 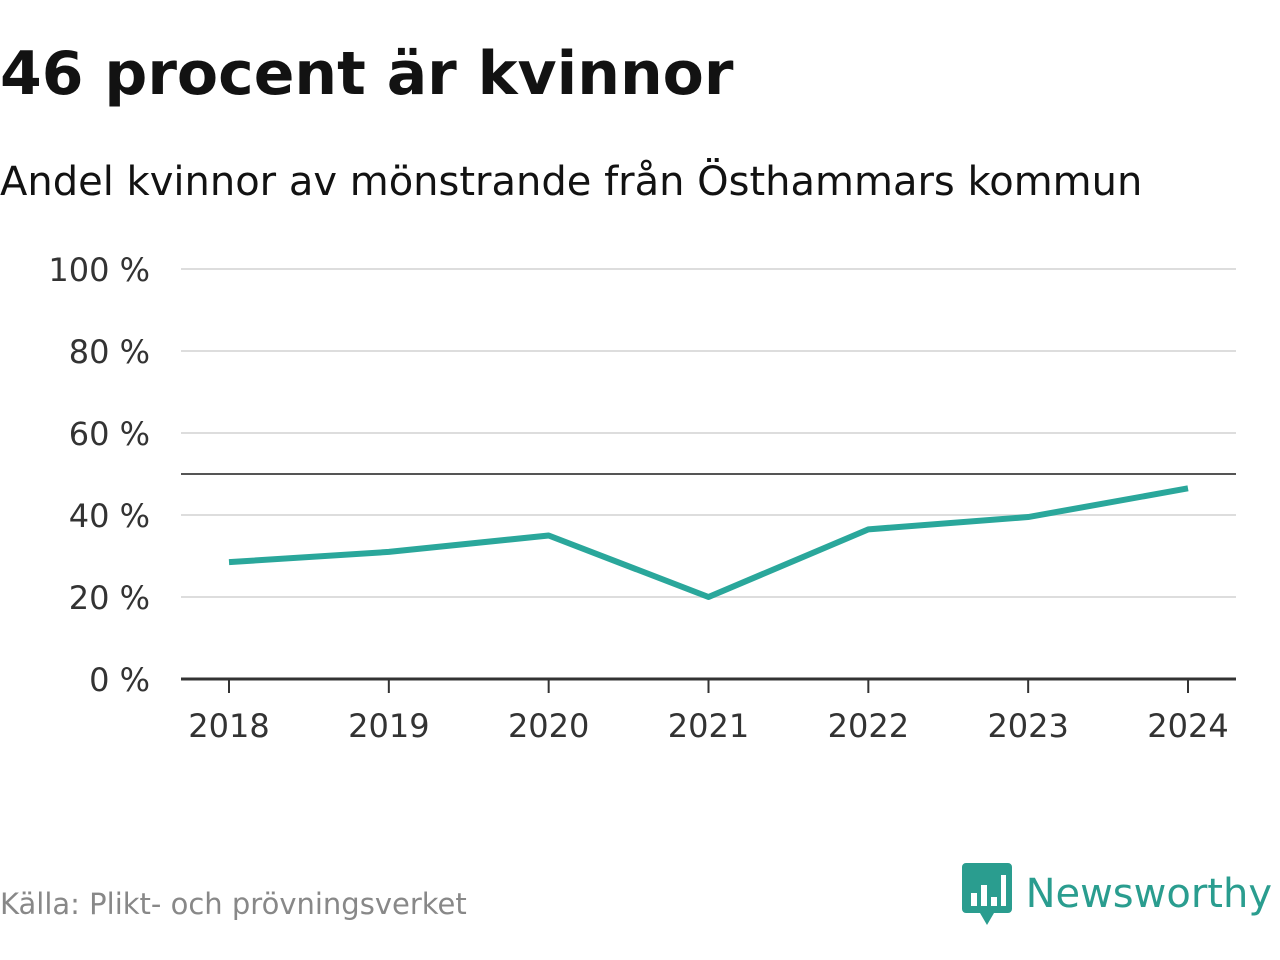 I want to click on x-tick-labels: 2018 2019 2020 2021 2022 2023 2024, so click(x=708, y=726).